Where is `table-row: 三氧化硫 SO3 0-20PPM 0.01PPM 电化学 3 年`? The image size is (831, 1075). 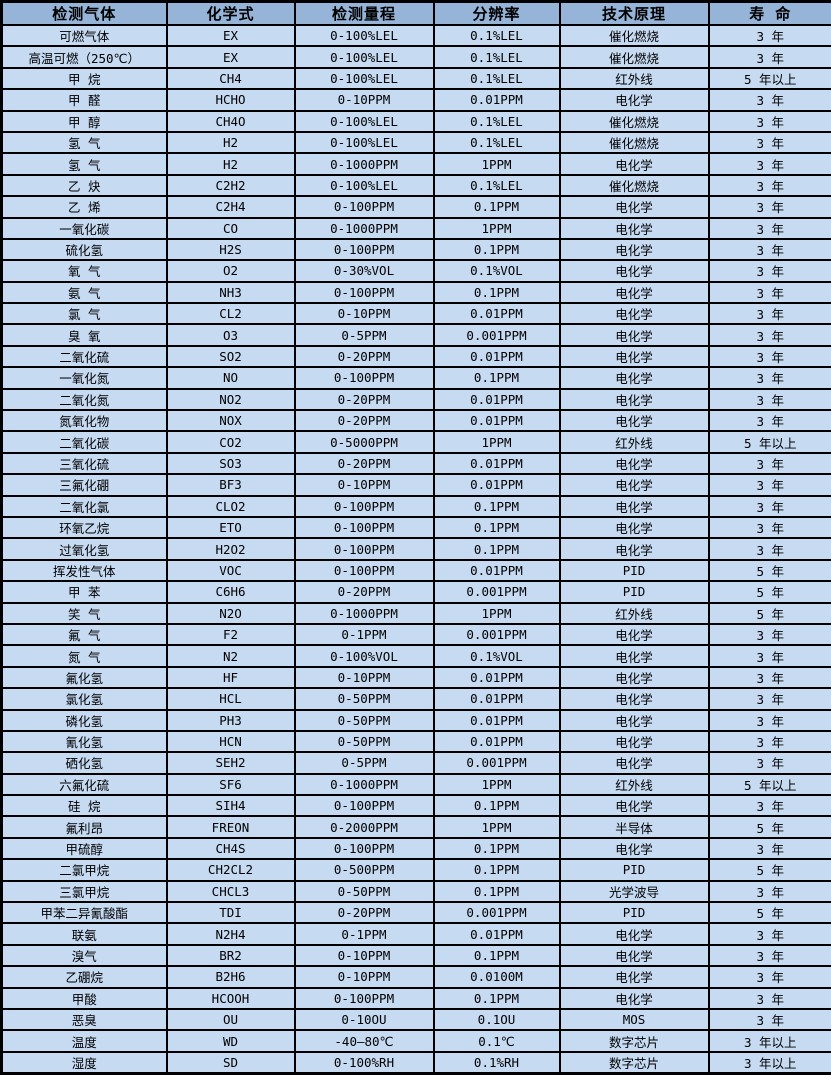 table-row: 三氧化硫 SO3 0-20PPM 0.01PPM 电化学 3 年 is located at coordinates (415, 463).